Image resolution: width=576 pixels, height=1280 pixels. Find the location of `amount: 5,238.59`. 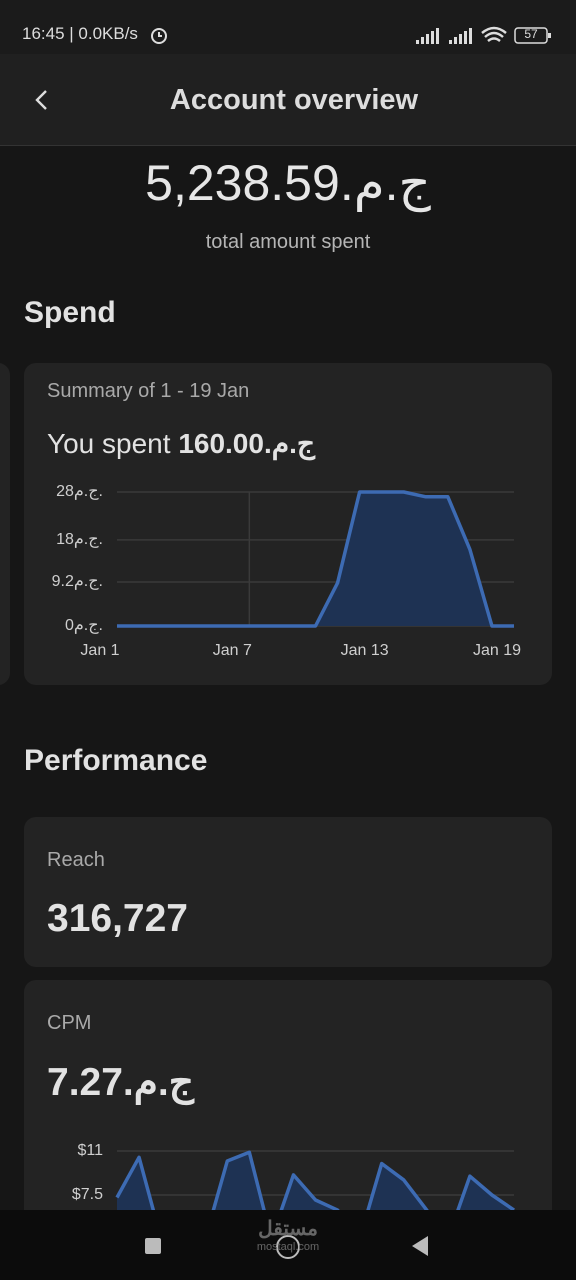

amount: 5,238.59 is located at coordinates (242, 183).